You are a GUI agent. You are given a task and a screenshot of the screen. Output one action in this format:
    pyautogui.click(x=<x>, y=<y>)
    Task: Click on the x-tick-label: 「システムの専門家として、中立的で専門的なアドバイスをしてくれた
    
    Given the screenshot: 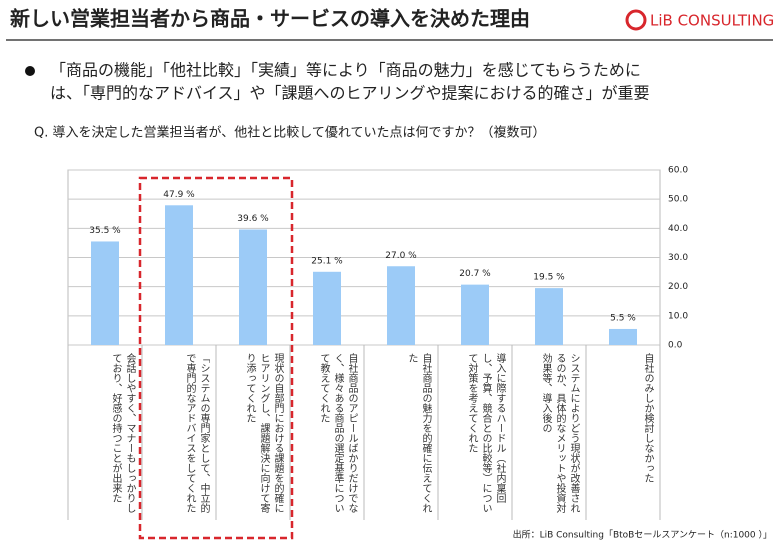 What is the action you would take?
    pyautogui.click(x=196, y=433)
    